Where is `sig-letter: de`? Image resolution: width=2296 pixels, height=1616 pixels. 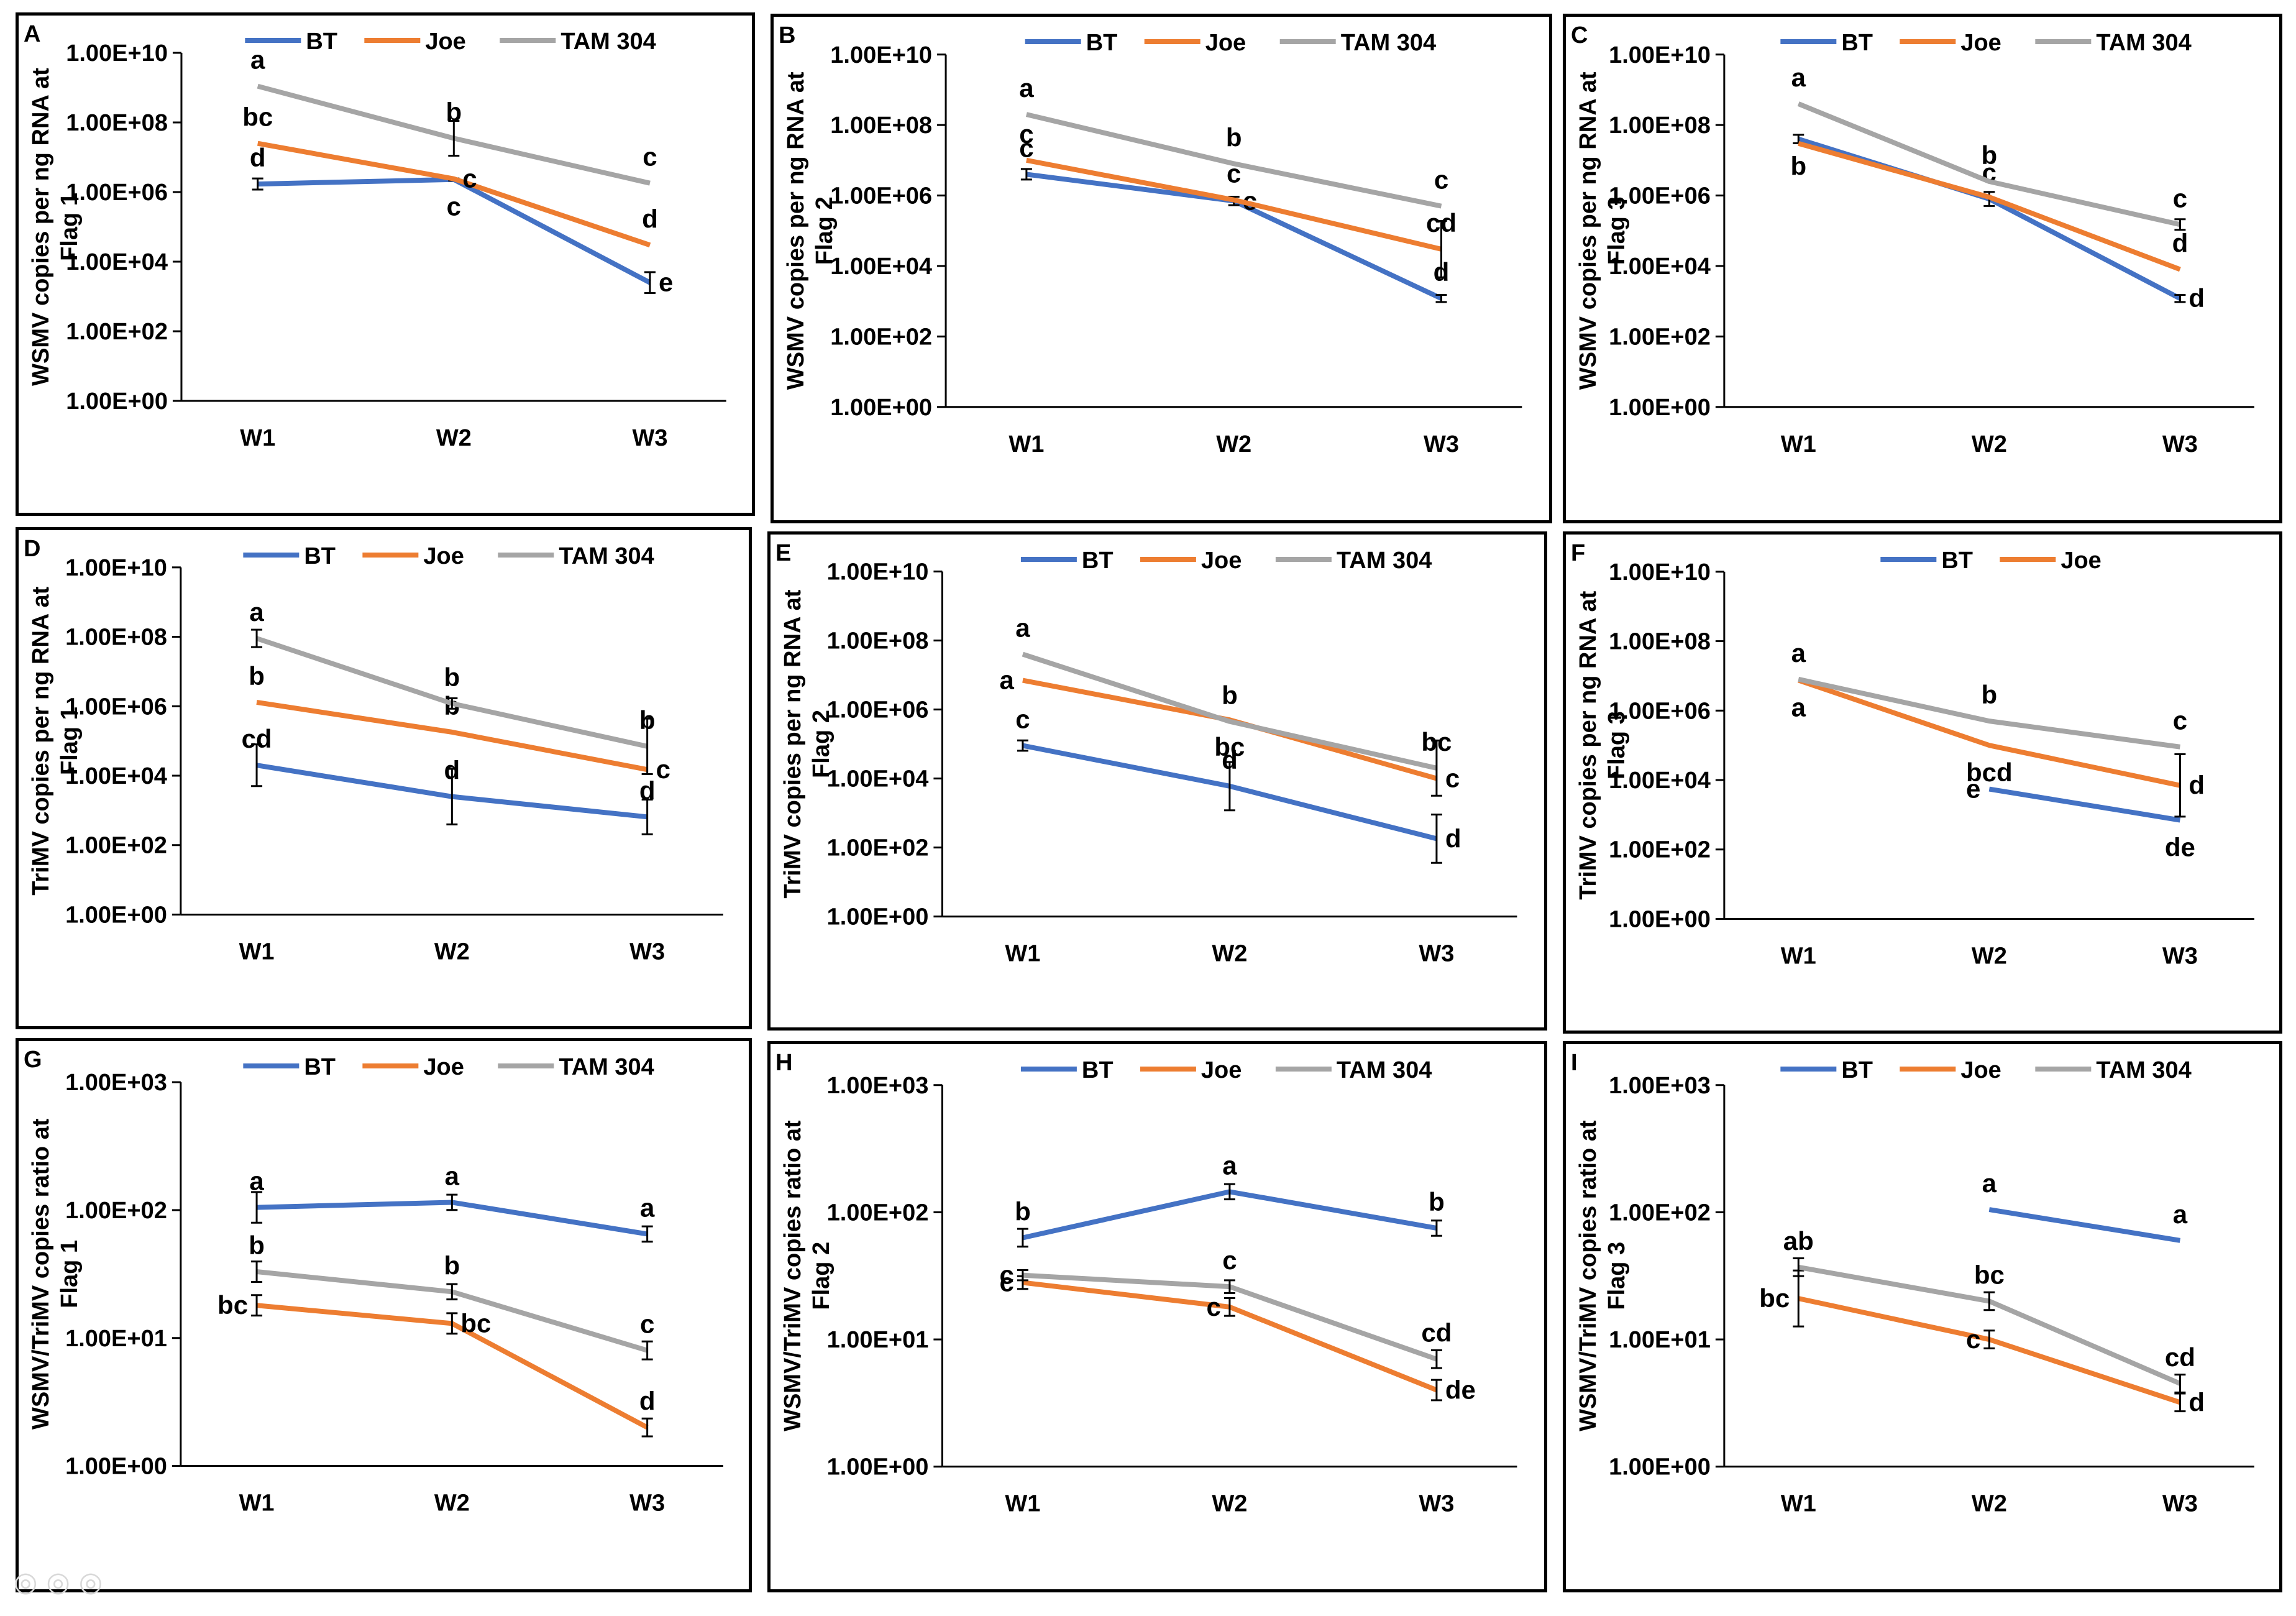 sig-letter: de is located at coordinates (2180, 847).